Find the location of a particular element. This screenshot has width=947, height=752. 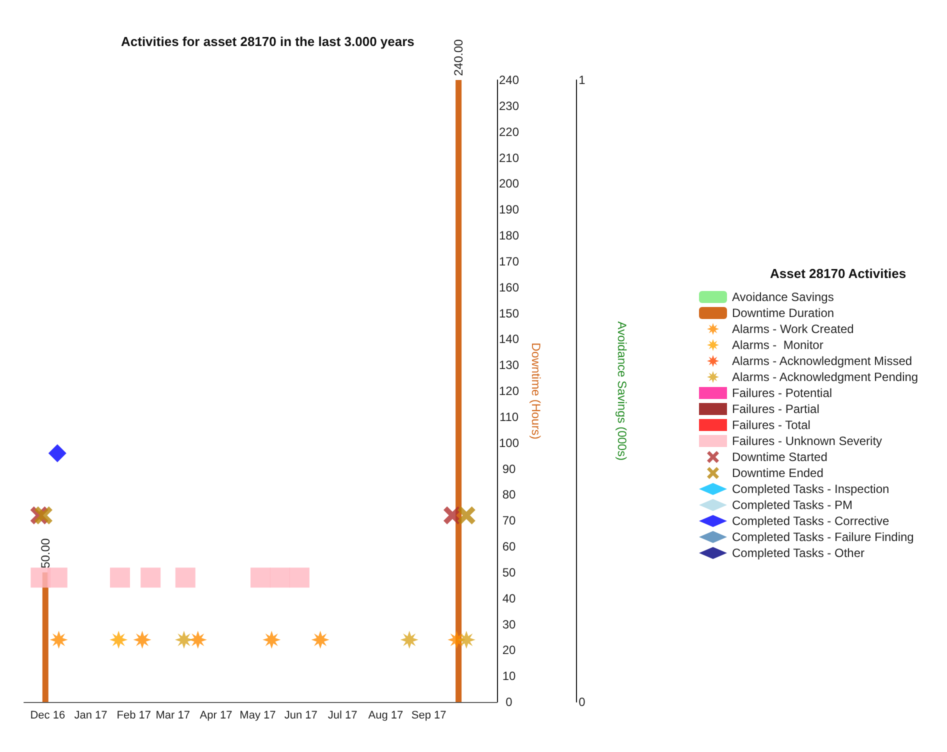

y-tick-label: 200 is located at coordinates (509, 183).